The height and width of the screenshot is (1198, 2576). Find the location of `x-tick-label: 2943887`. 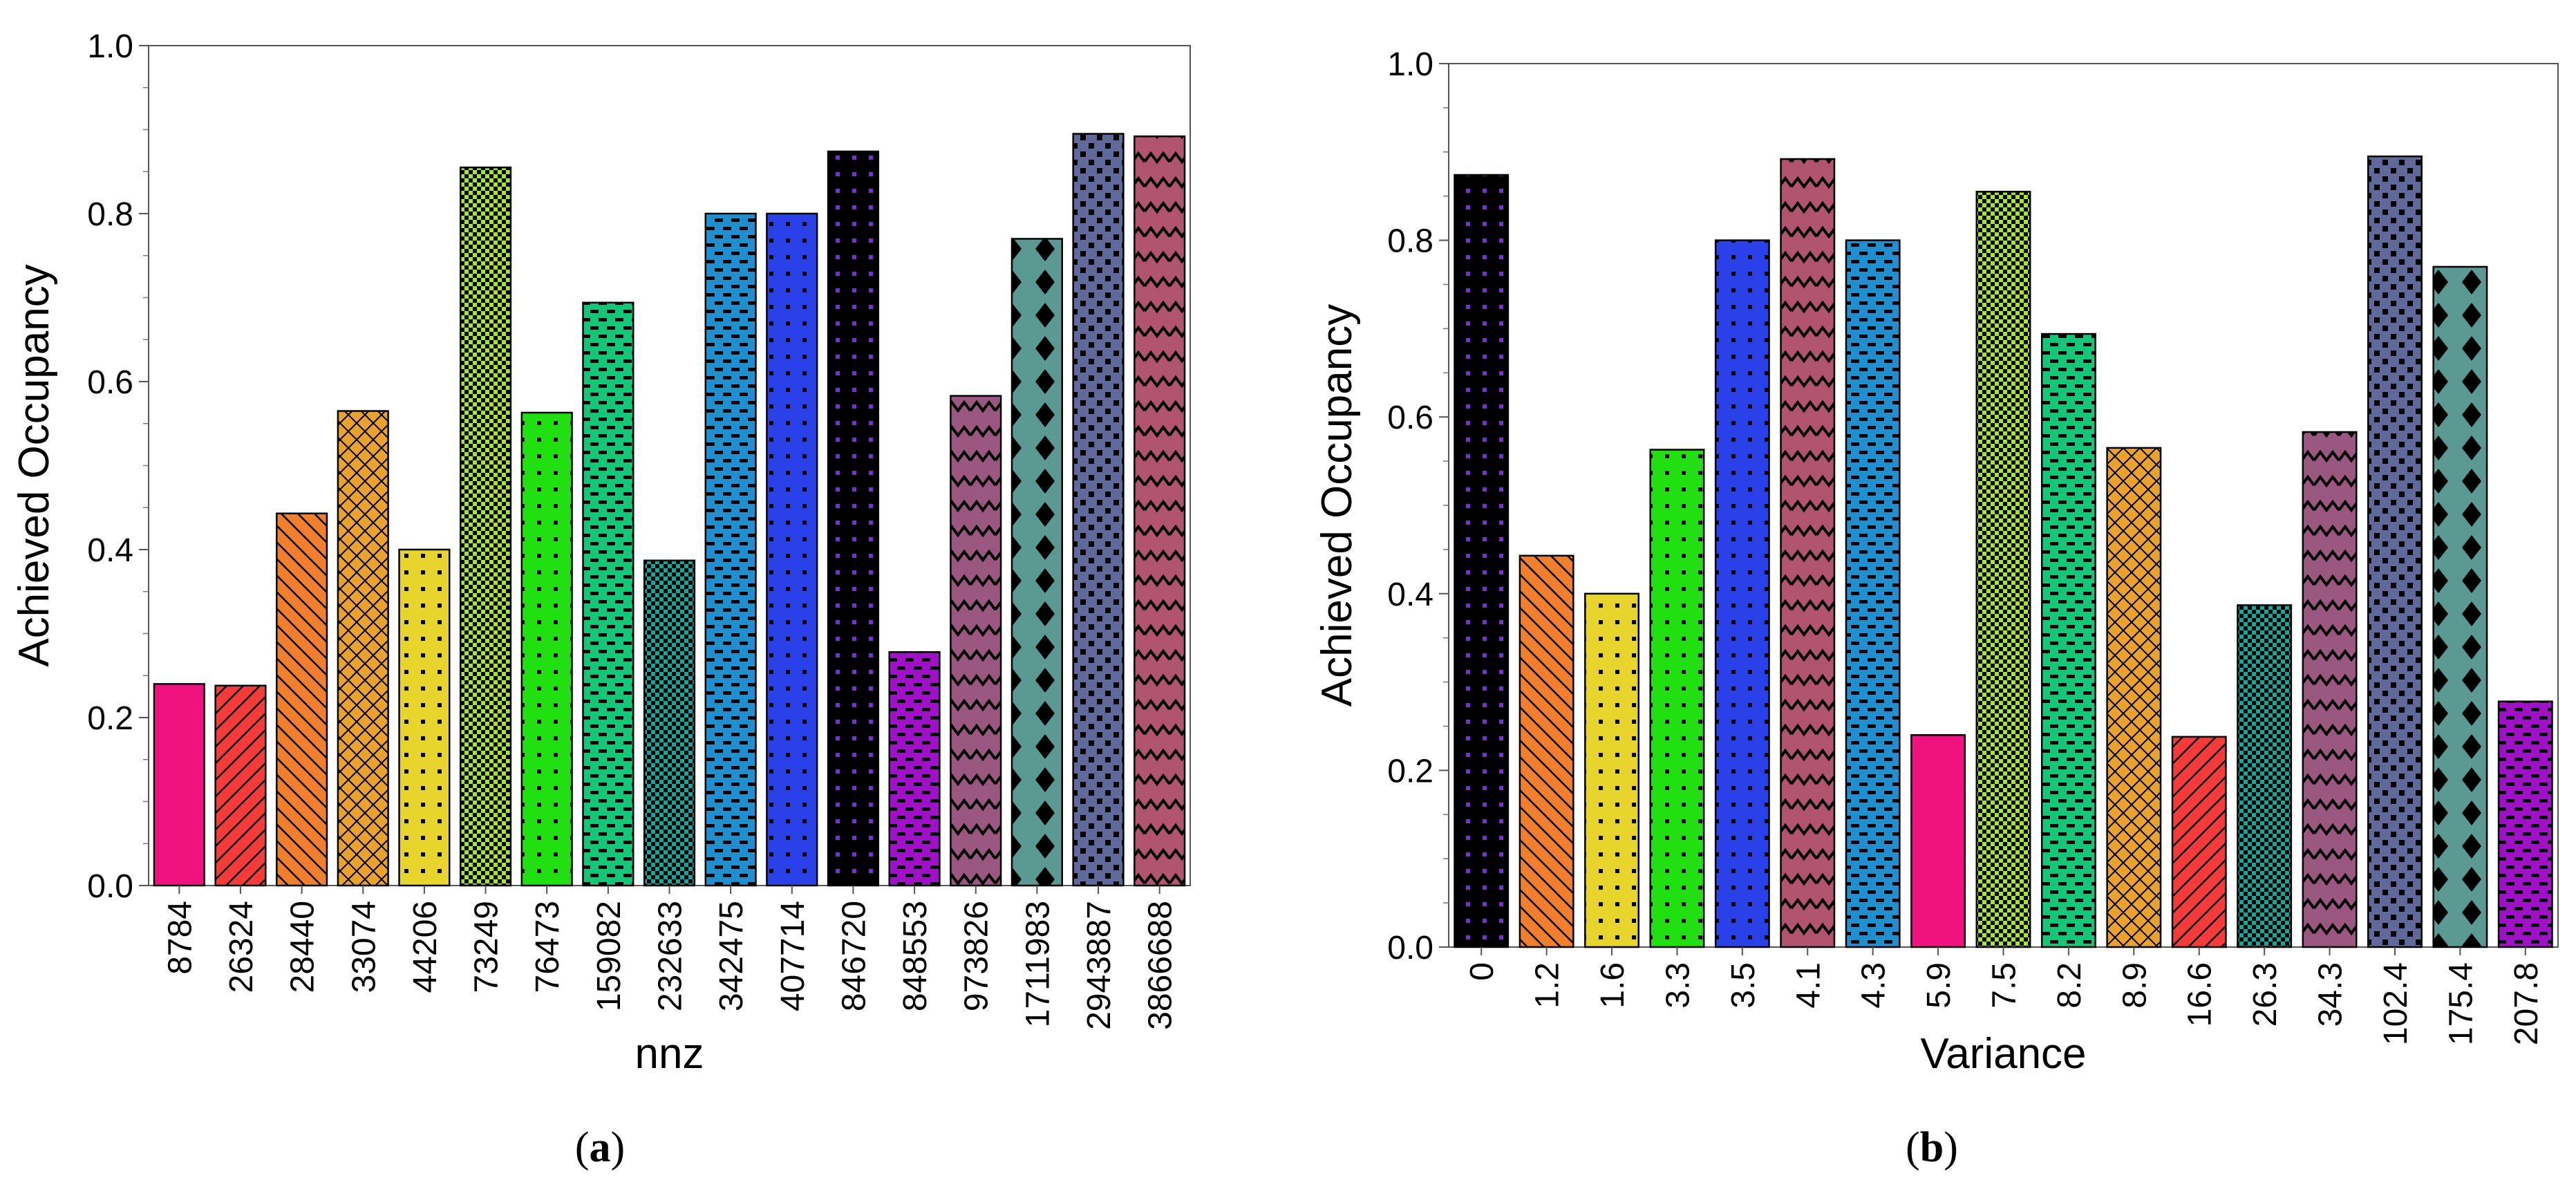

x-tick-label: 2943887 is located at coordinates (1099, 965).